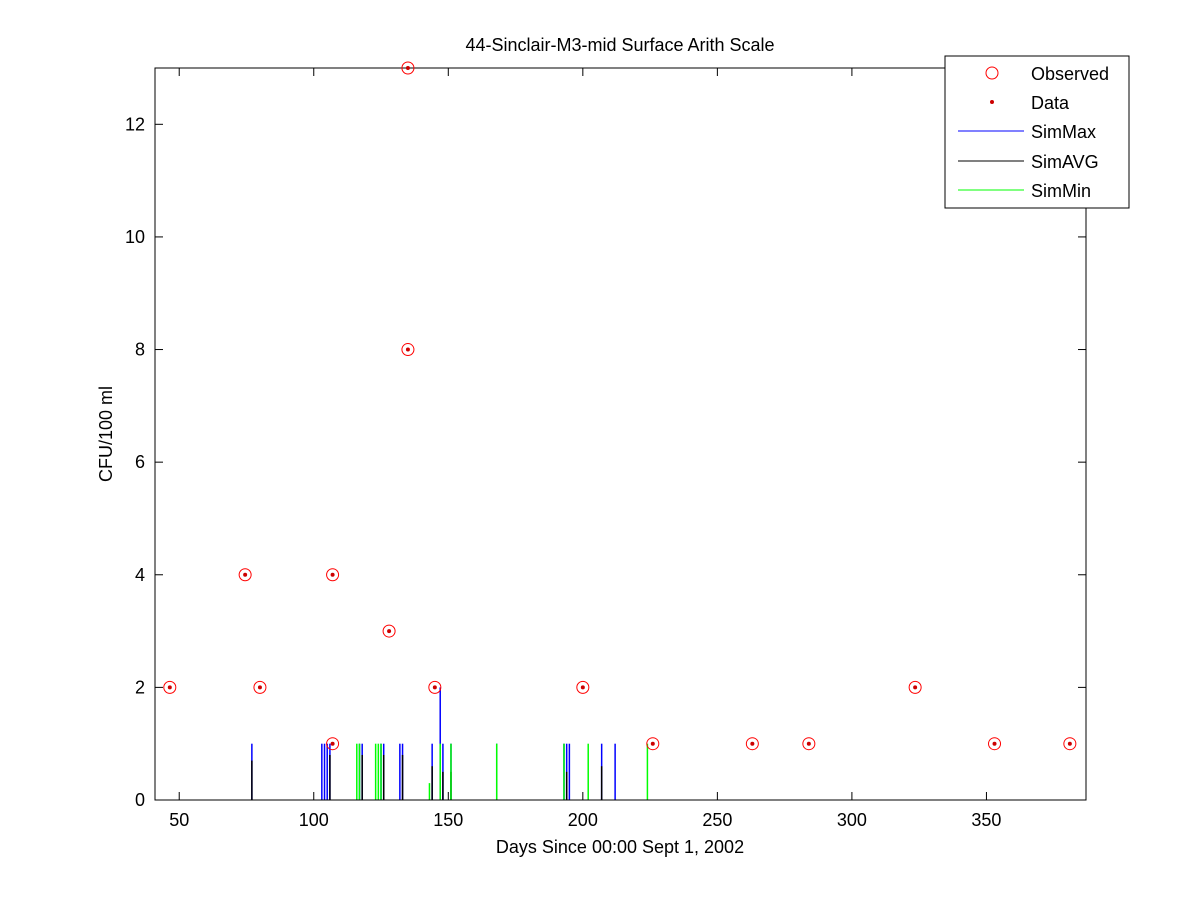 The width and height of the screenshot is (1200, 900). What do you see at coordinates (448, 820) in the screenshot?
I see `x-tick-label: 150` at bounding box center [448, 820].